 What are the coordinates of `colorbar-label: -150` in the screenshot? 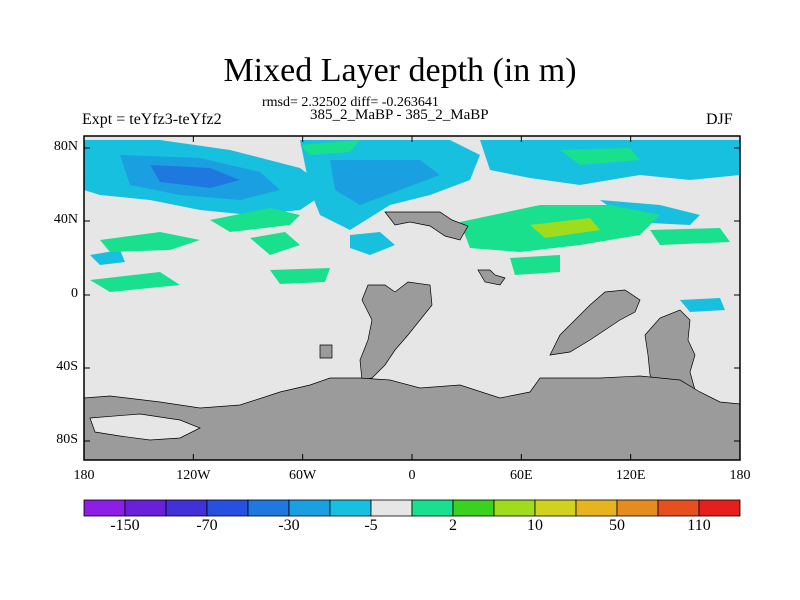 It's located at (125, 525).